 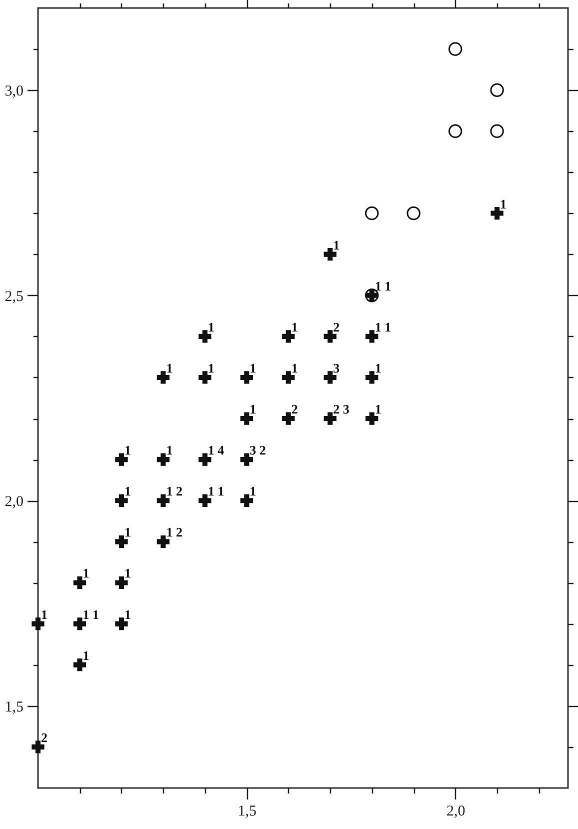 I want to click on annotation: 3 2, so click(x=258, y=450).